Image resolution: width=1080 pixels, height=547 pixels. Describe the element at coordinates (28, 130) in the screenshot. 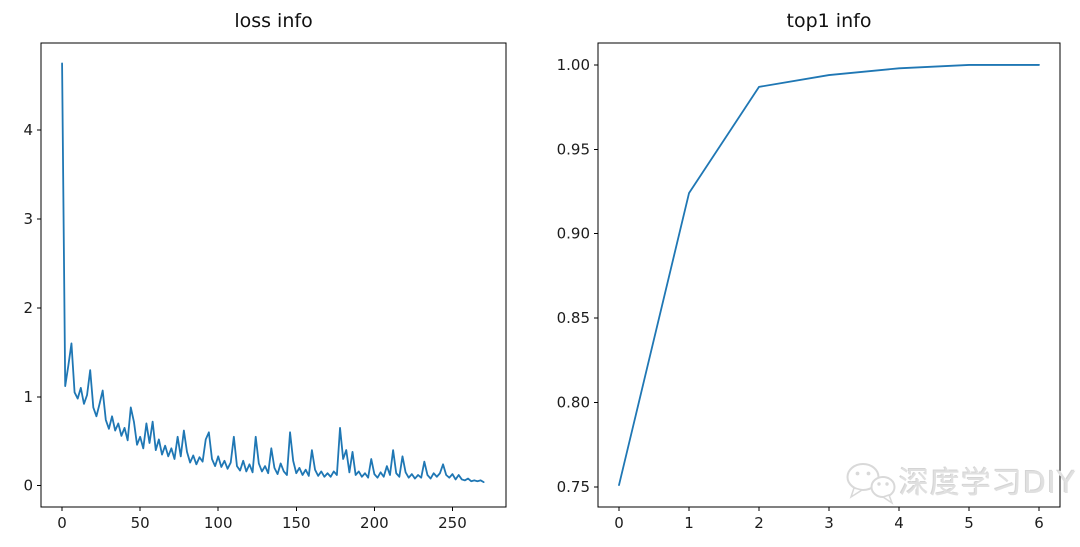

I see `y-tick-label: 4` at that location.